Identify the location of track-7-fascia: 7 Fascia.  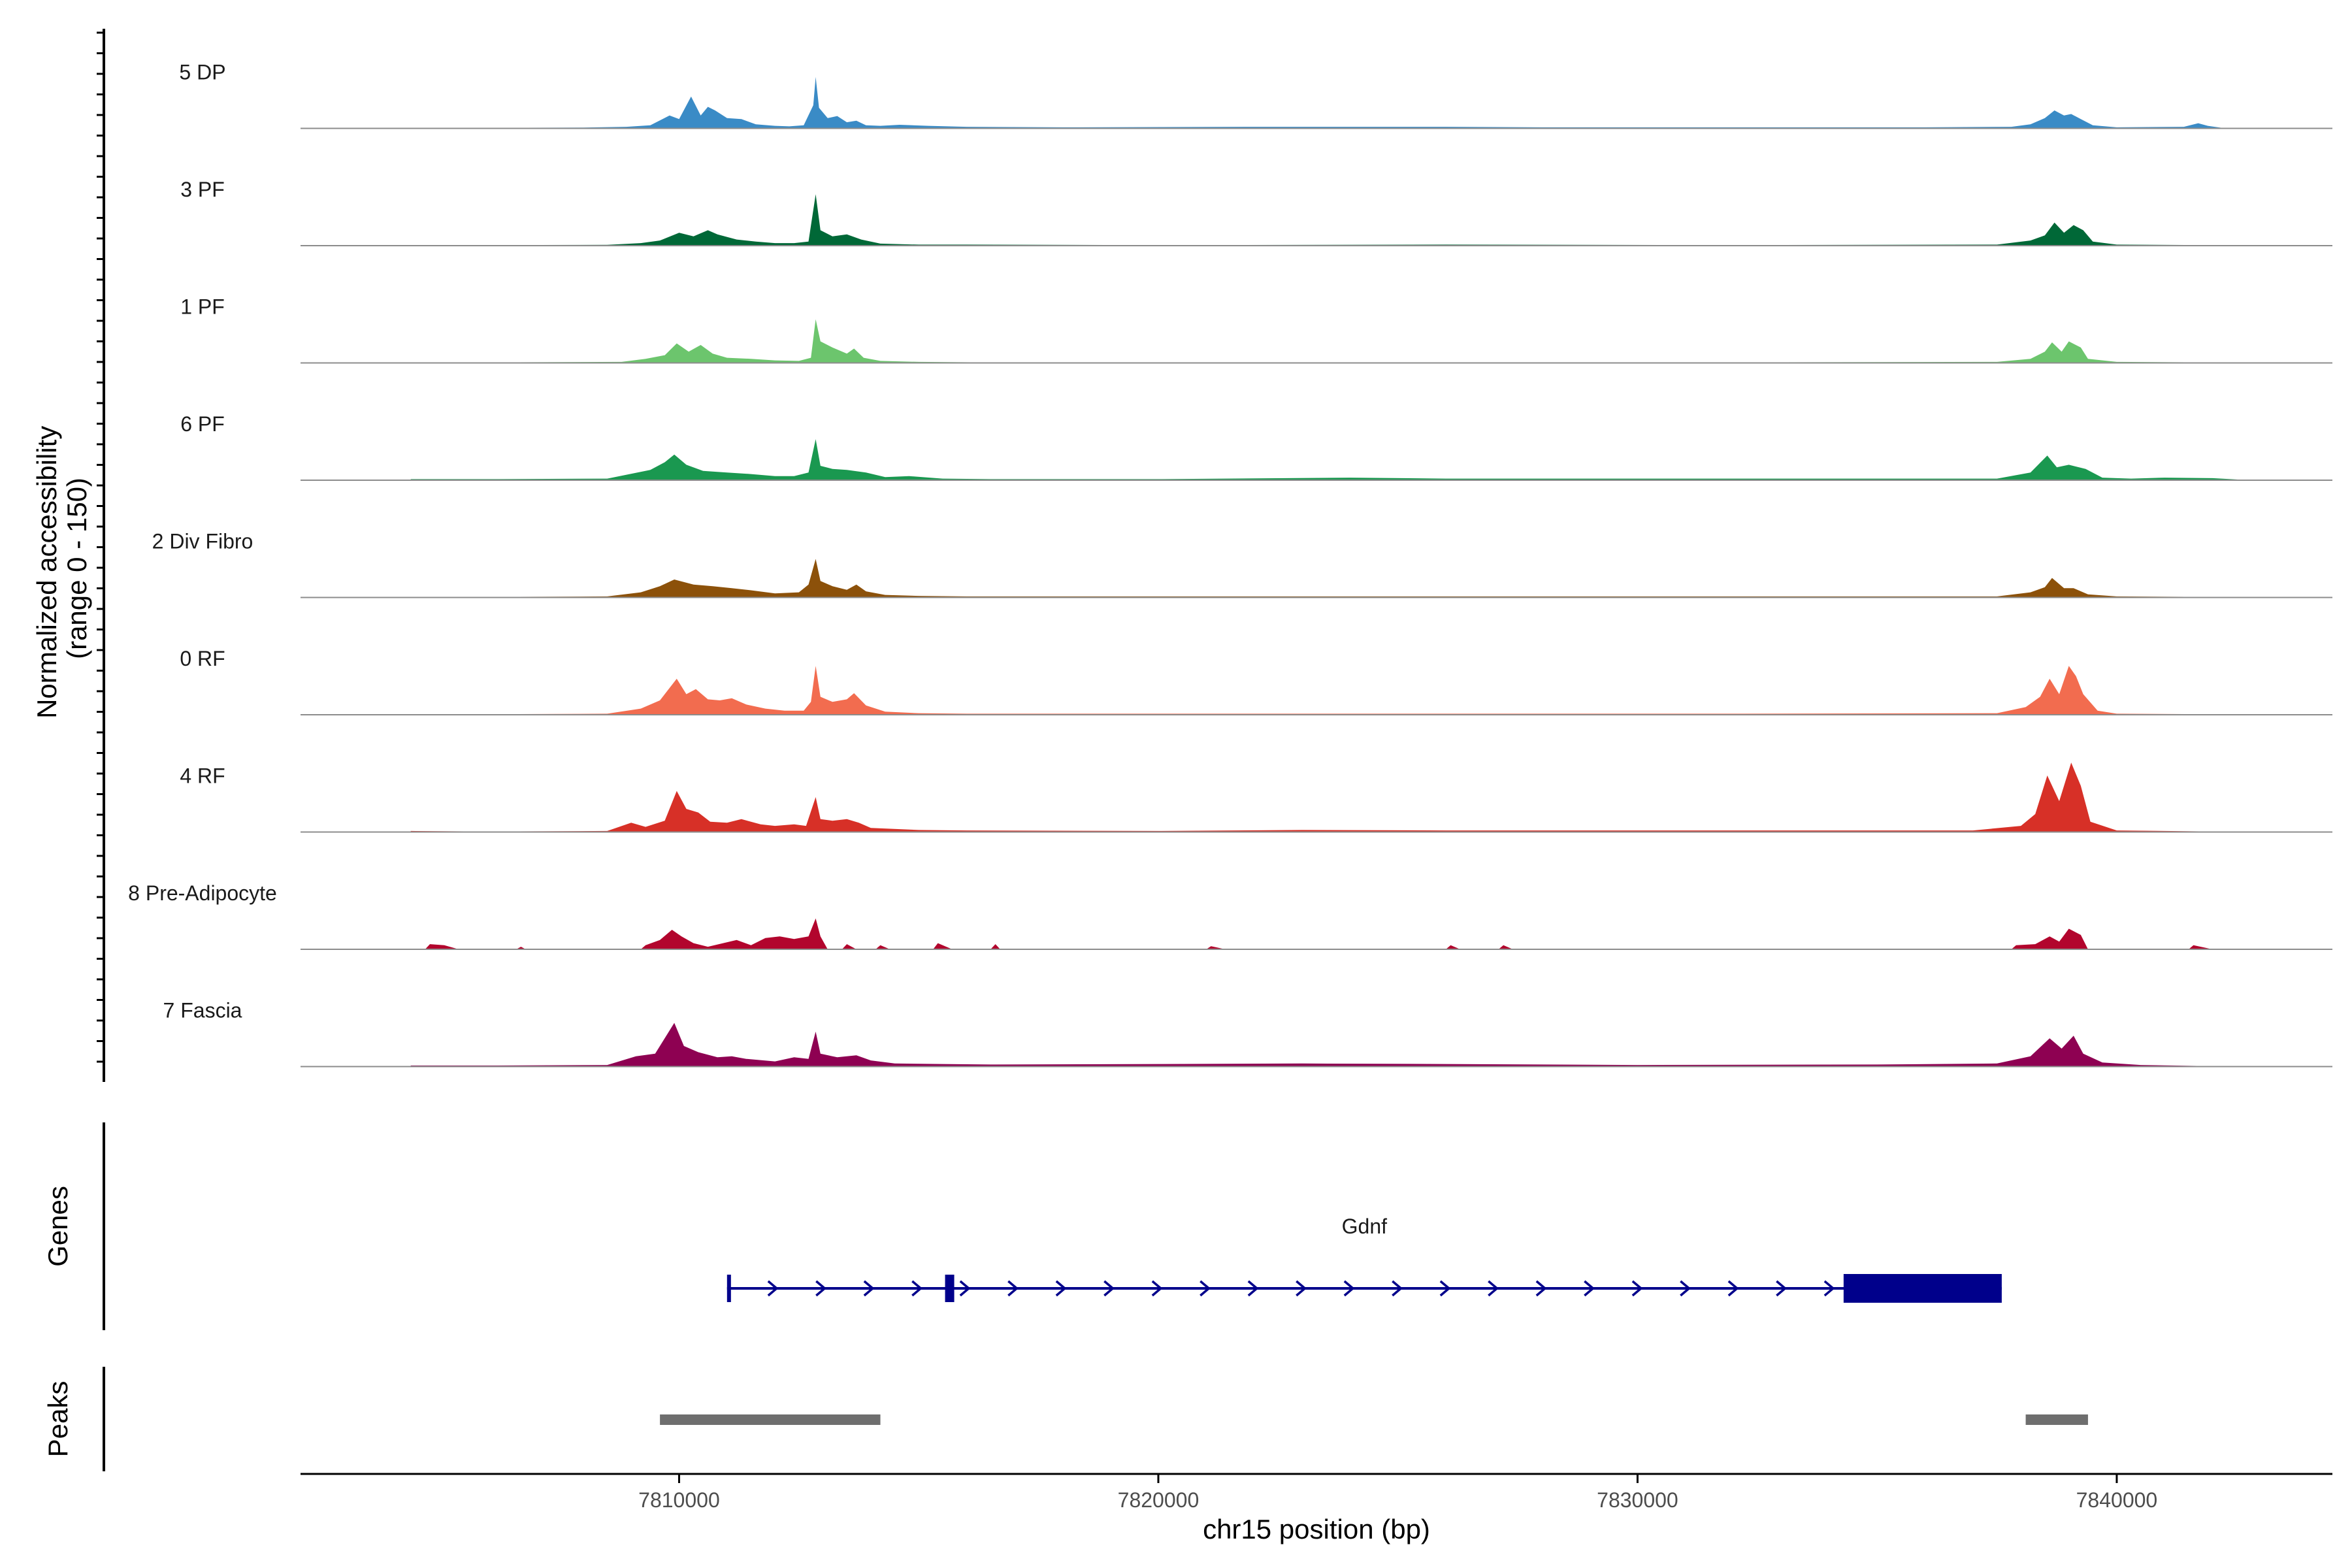
(1247, 1033).